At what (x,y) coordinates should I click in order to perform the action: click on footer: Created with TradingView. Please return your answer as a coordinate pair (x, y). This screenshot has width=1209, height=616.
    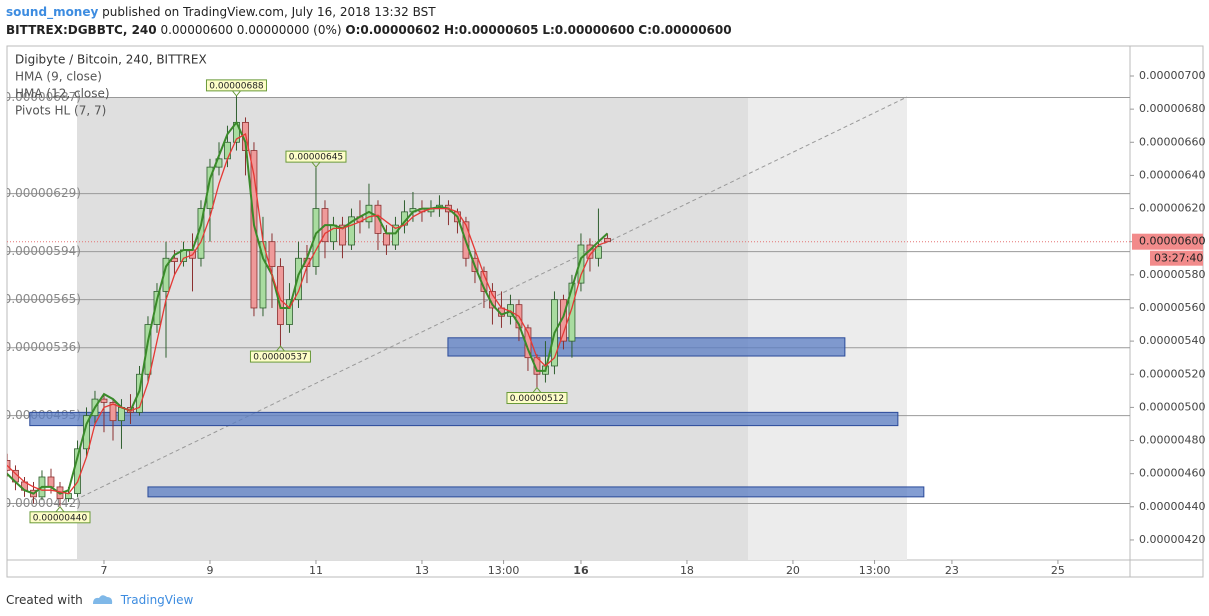
    Looking at the image, I should click on (99, 598).